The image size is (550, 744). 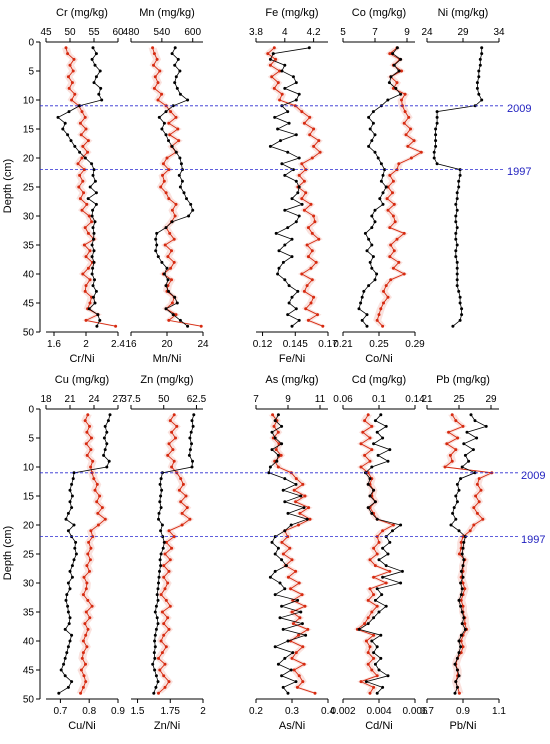 What do you see at coordinates (8, 186) in the screenshot?
I see `depth-axis-label-top: Depth (cm)` at bounding box center [8, 186].